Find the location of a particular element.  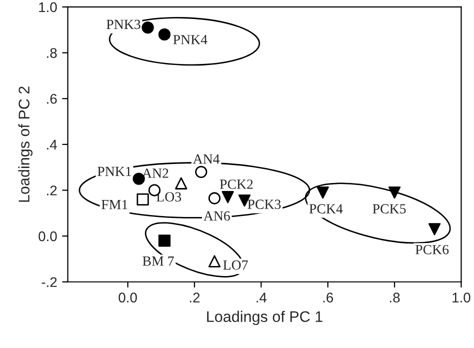

x-axis-title: Loadings of PC 1 is located at coordinates (264, 318).